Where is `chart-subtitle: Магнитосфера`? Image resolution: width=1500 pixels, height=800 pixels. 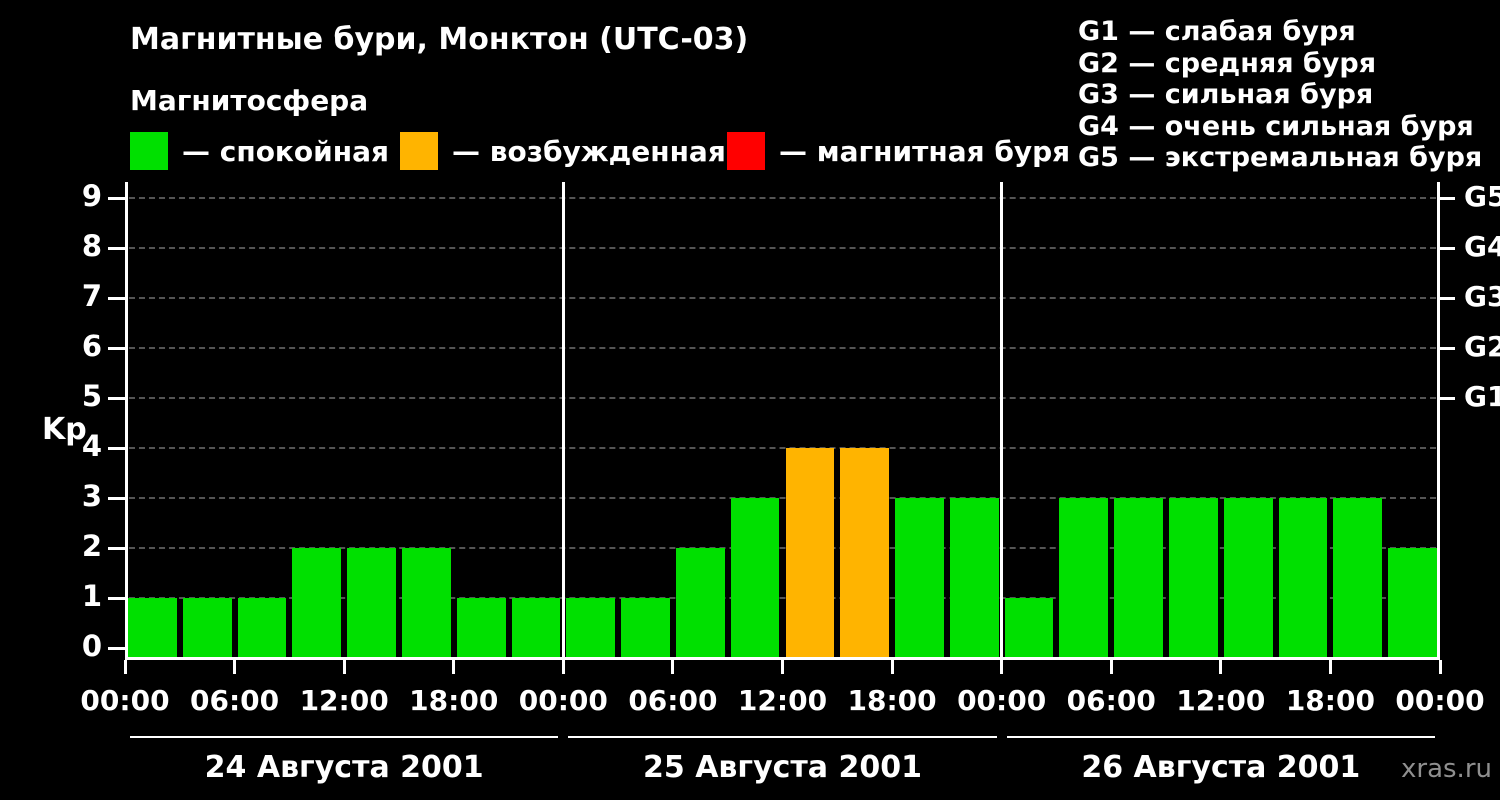
chart-subtitle: Магнитосфера is located at coordinates (249, 100).